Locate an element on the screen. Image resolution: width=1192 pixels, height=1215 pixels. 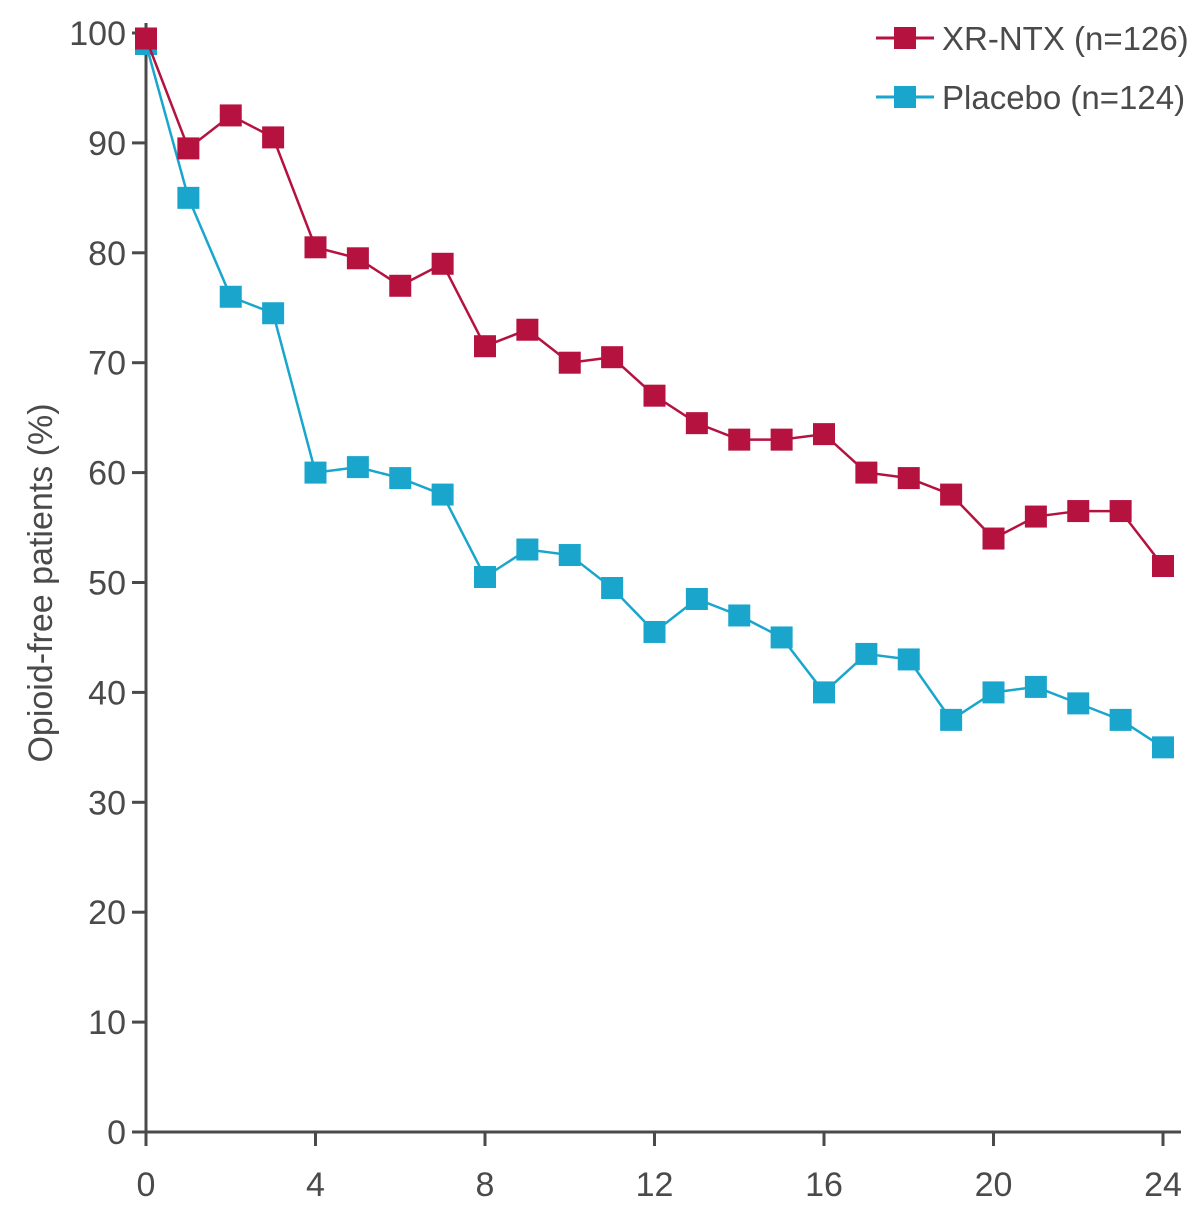
legend-item: XR-NTX (n=126) is located at coordinates (1032, 38).